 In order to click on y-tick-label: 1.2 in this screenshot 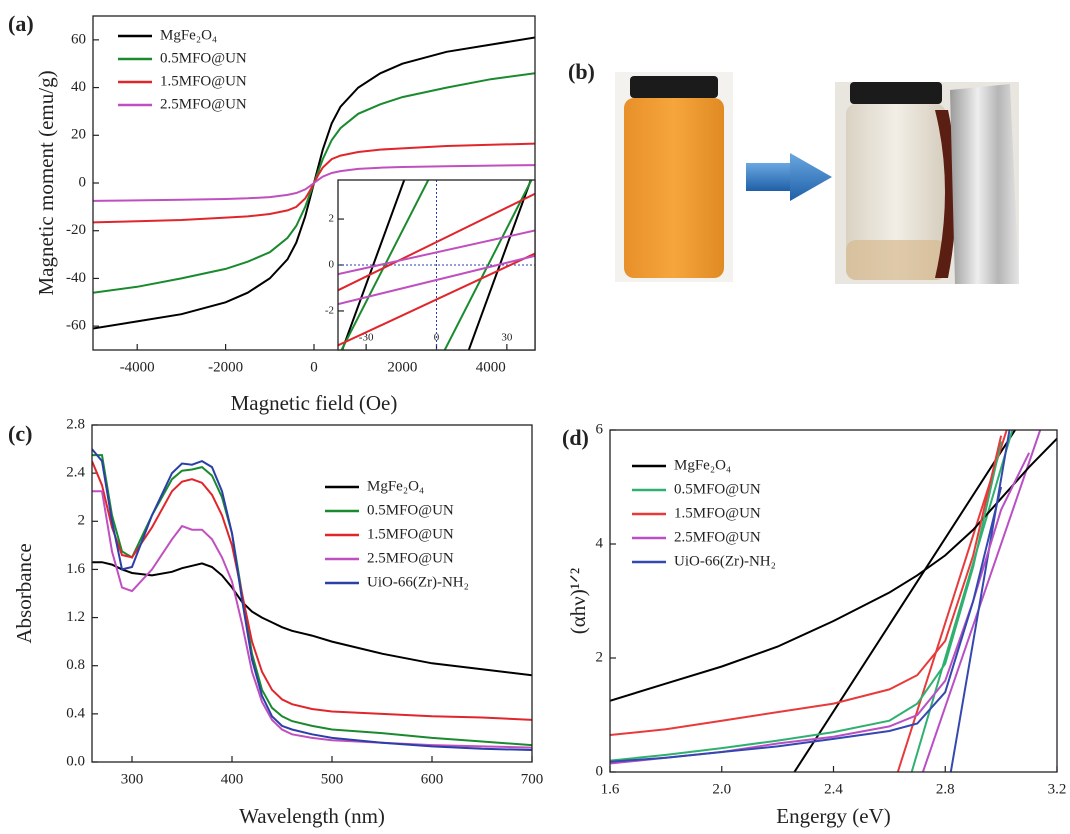, I will do `click(75, 617)`.